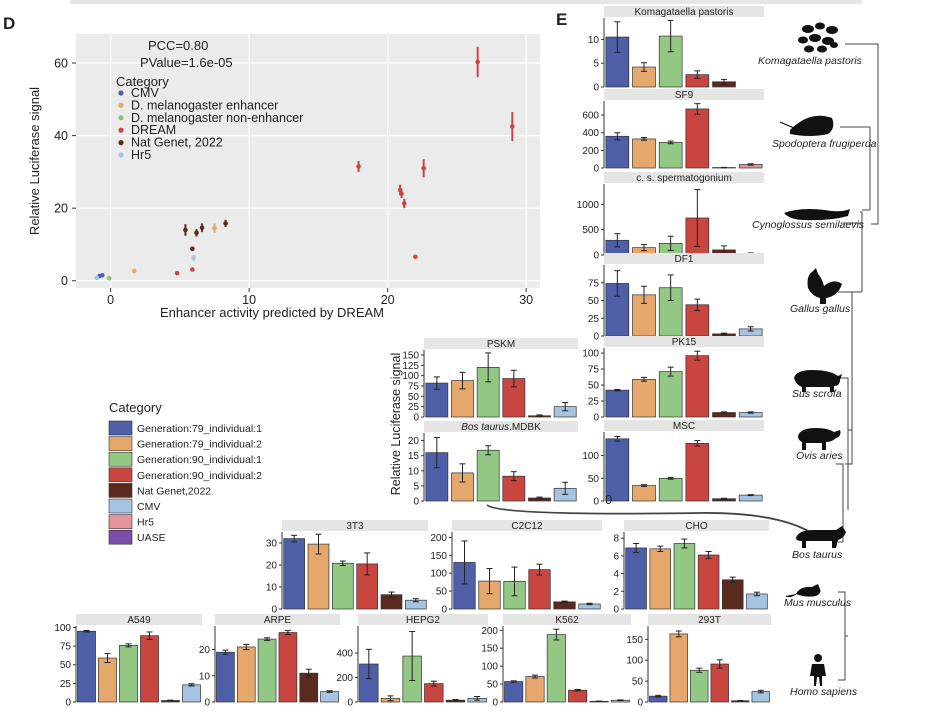  I want to click on facet-title: 293T, so click(709, 620).